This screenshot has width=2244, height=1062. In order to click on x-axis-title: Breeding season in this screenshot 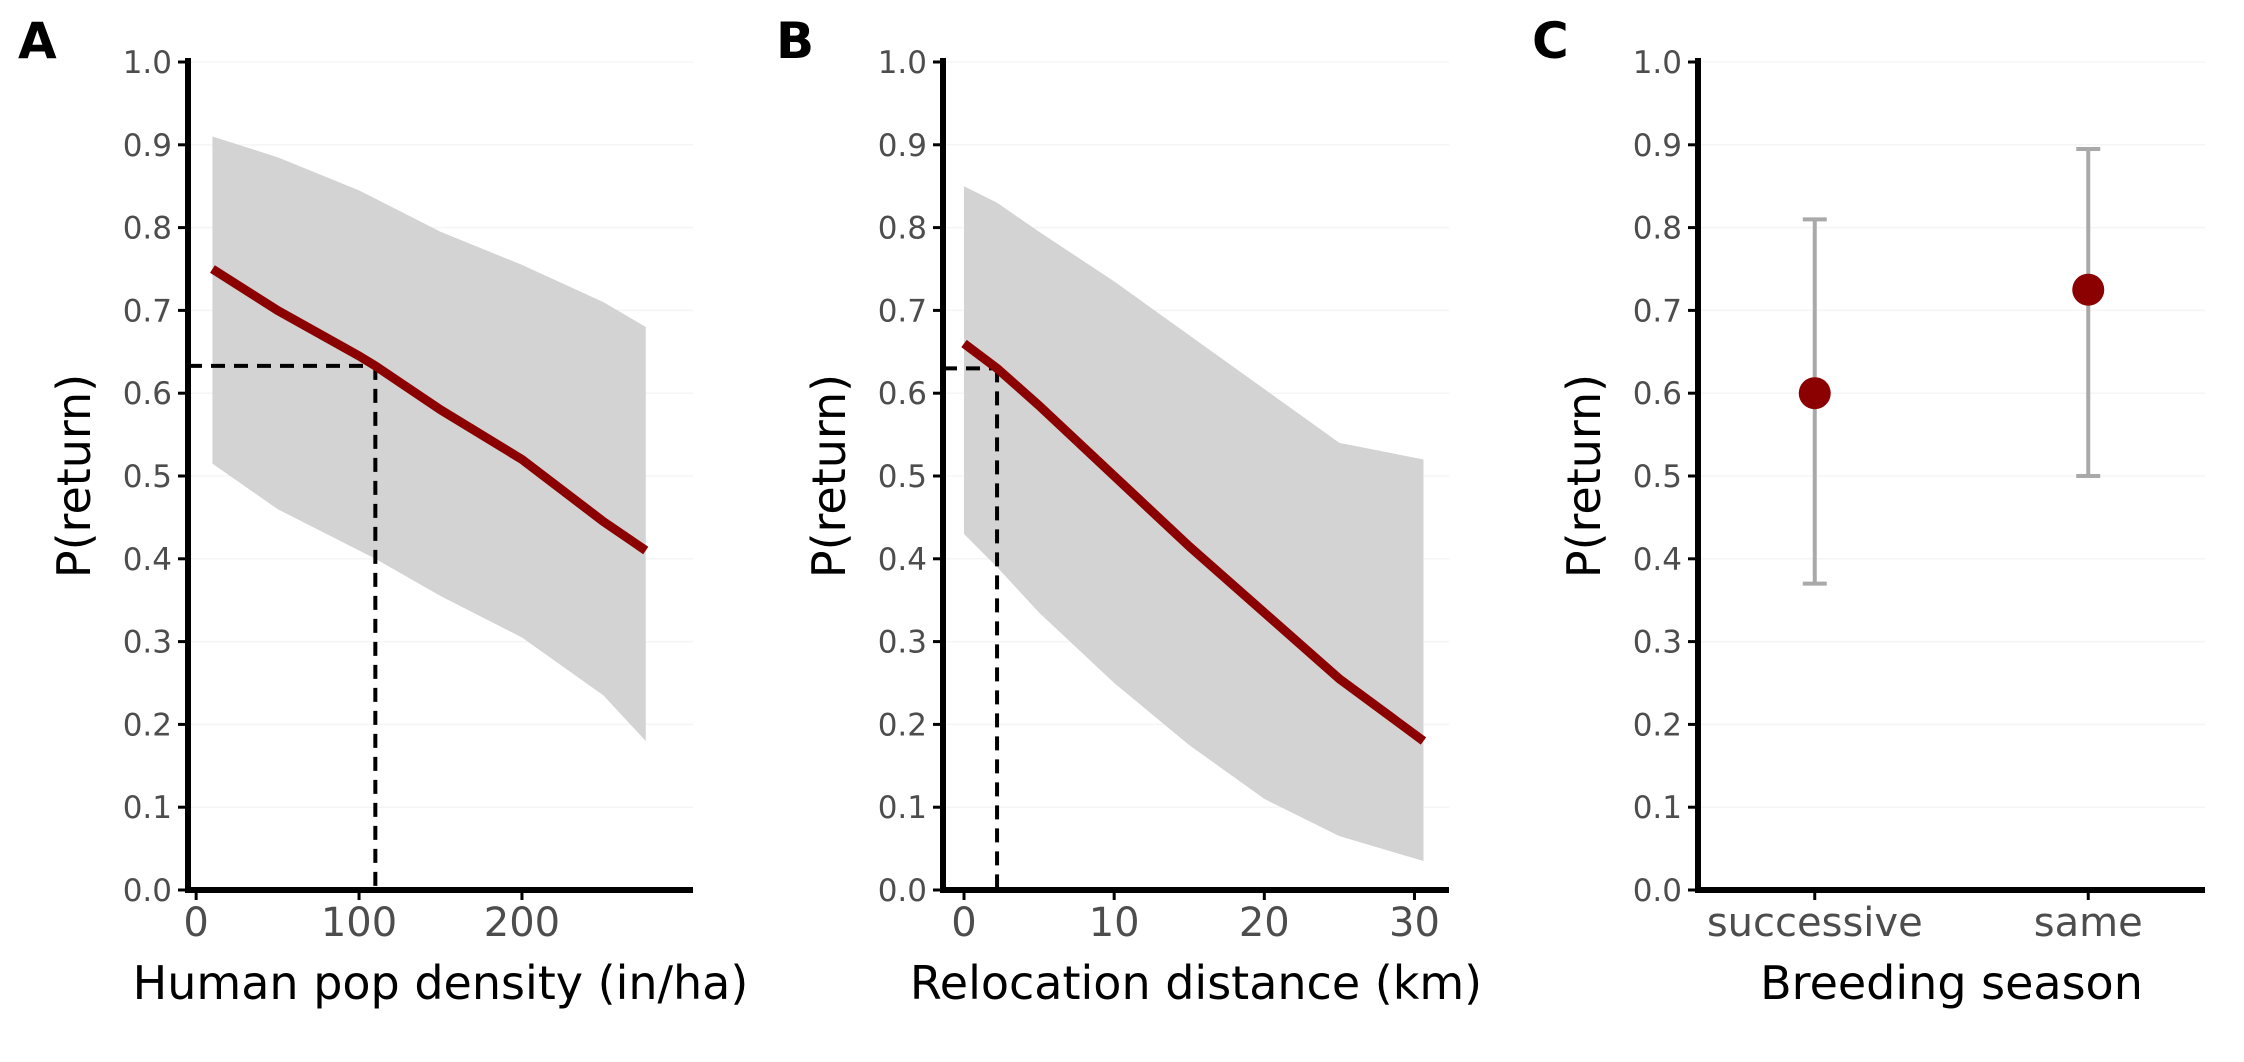, I will do `click(1951, 983)`.